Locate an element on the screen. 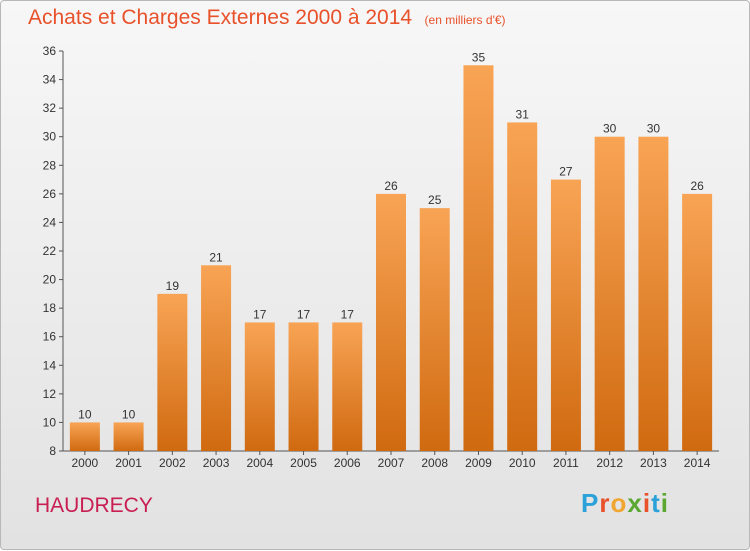 This screenshot has width=750, height=551. x-tick-label: 2000 is located at coordinates (85, 463).